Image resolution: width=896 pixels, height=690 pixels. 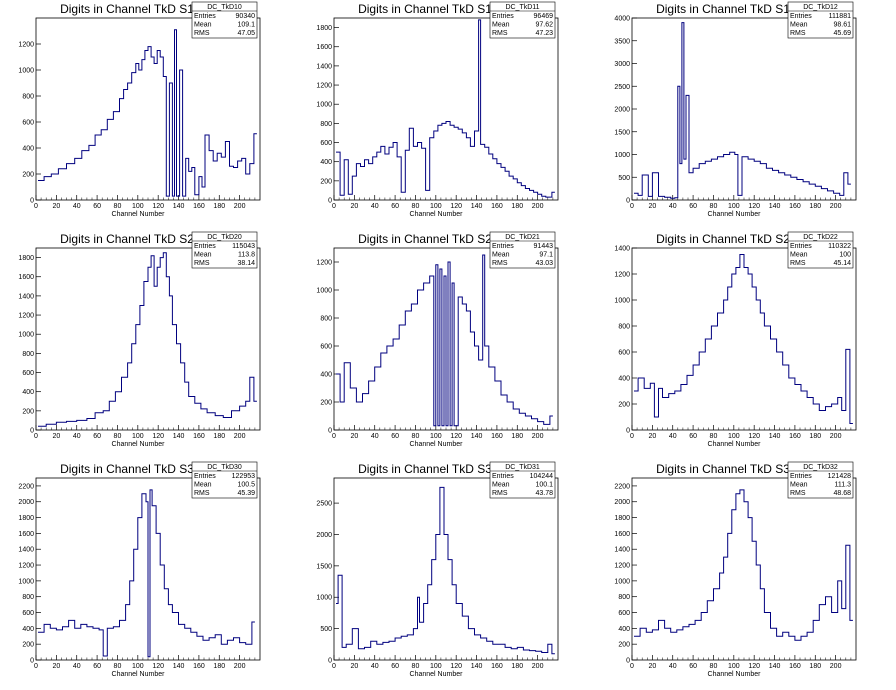 What do you see at coordinates (434, 239) in the screenshot?
I see `chart-title: Digits in Channel TkD S2 P1` at bounding box center [434, 239].